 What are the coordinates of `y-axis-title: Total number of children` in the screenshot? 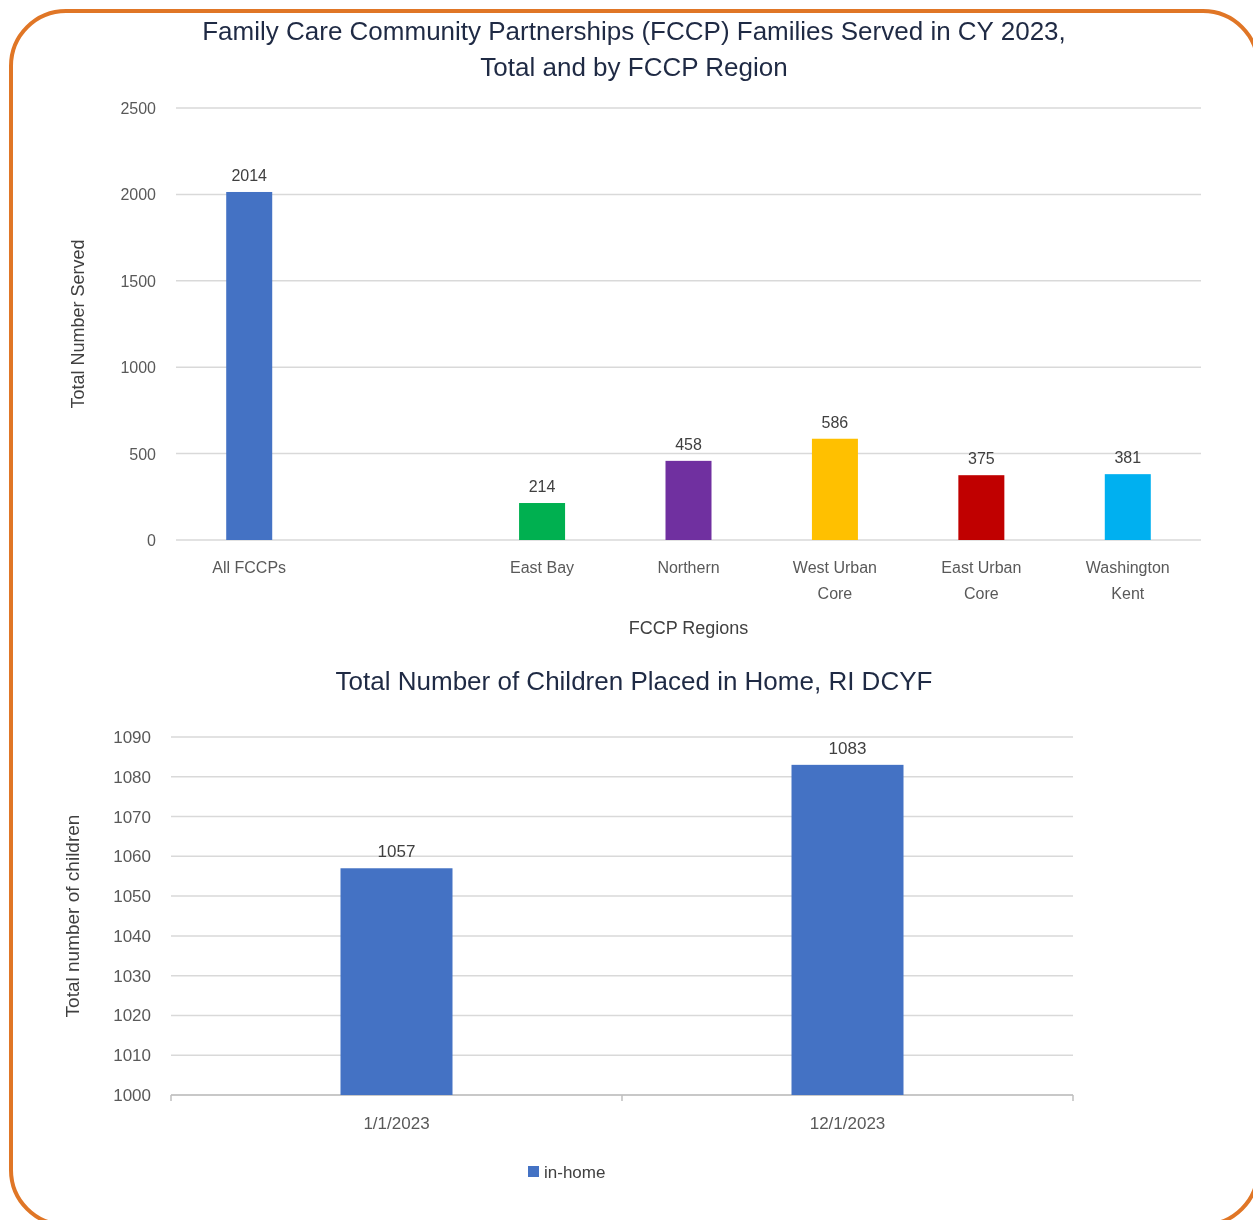 It's located at (72, 916).